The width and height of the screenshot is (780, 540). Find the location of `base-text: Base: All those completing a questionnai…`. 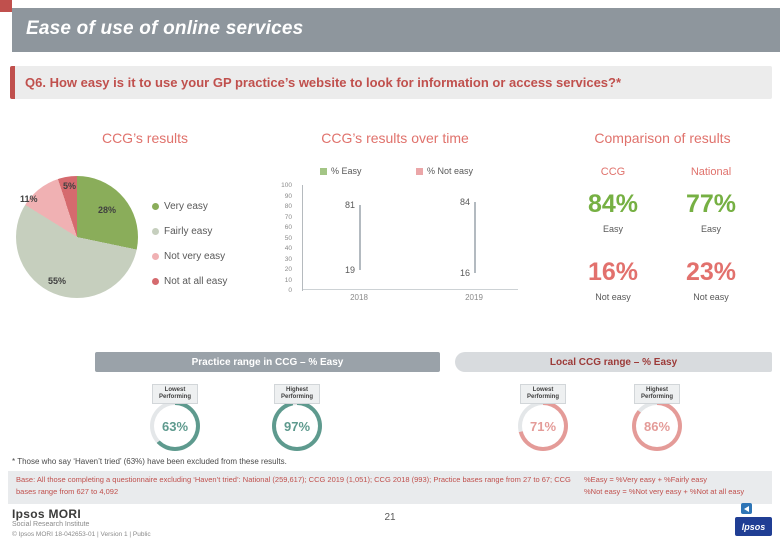

base-text: Base: All those completing a questionnai… is located at coordinates (293, 485).